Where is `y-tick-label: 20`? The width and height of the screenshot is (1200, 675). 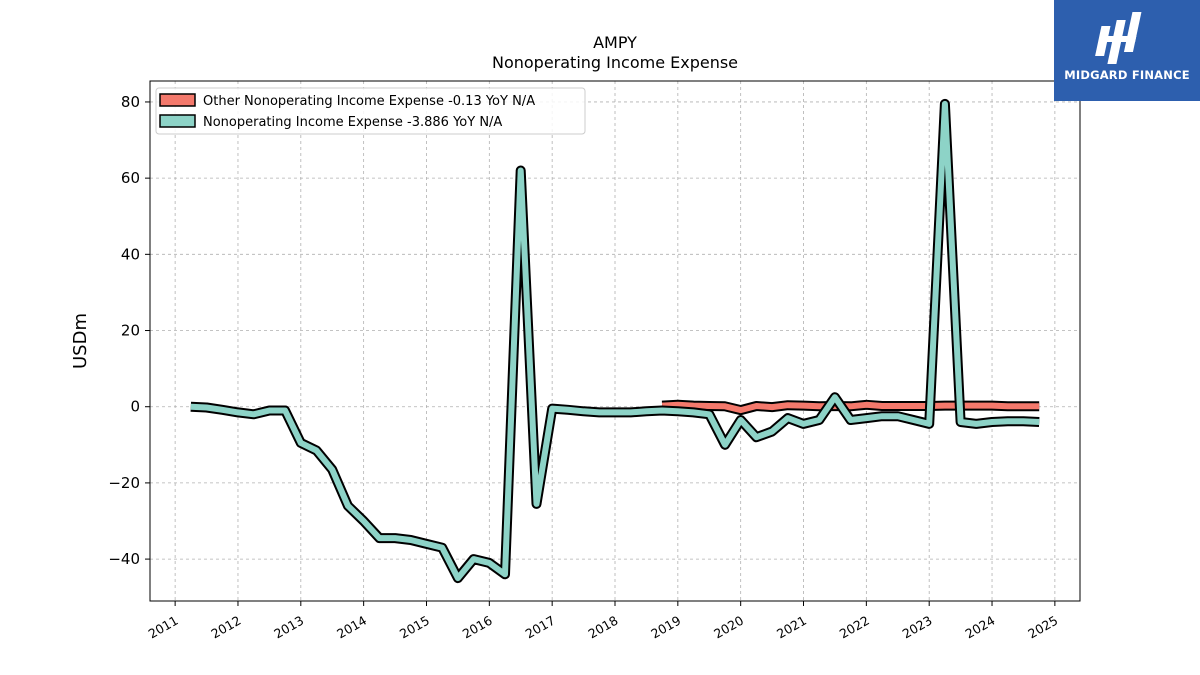
y-tick-label: 20 is located at coordinates (130, 331).